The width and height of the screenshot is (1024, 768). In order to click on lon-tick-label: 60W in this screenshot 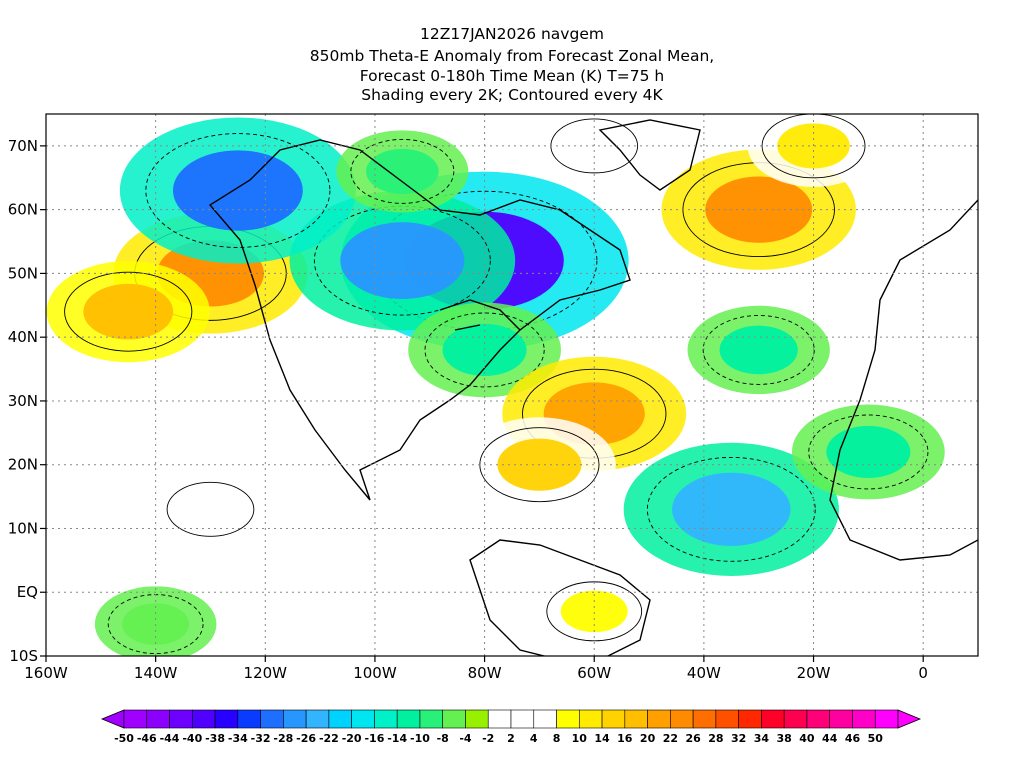, I will do `click(594, 673)`.